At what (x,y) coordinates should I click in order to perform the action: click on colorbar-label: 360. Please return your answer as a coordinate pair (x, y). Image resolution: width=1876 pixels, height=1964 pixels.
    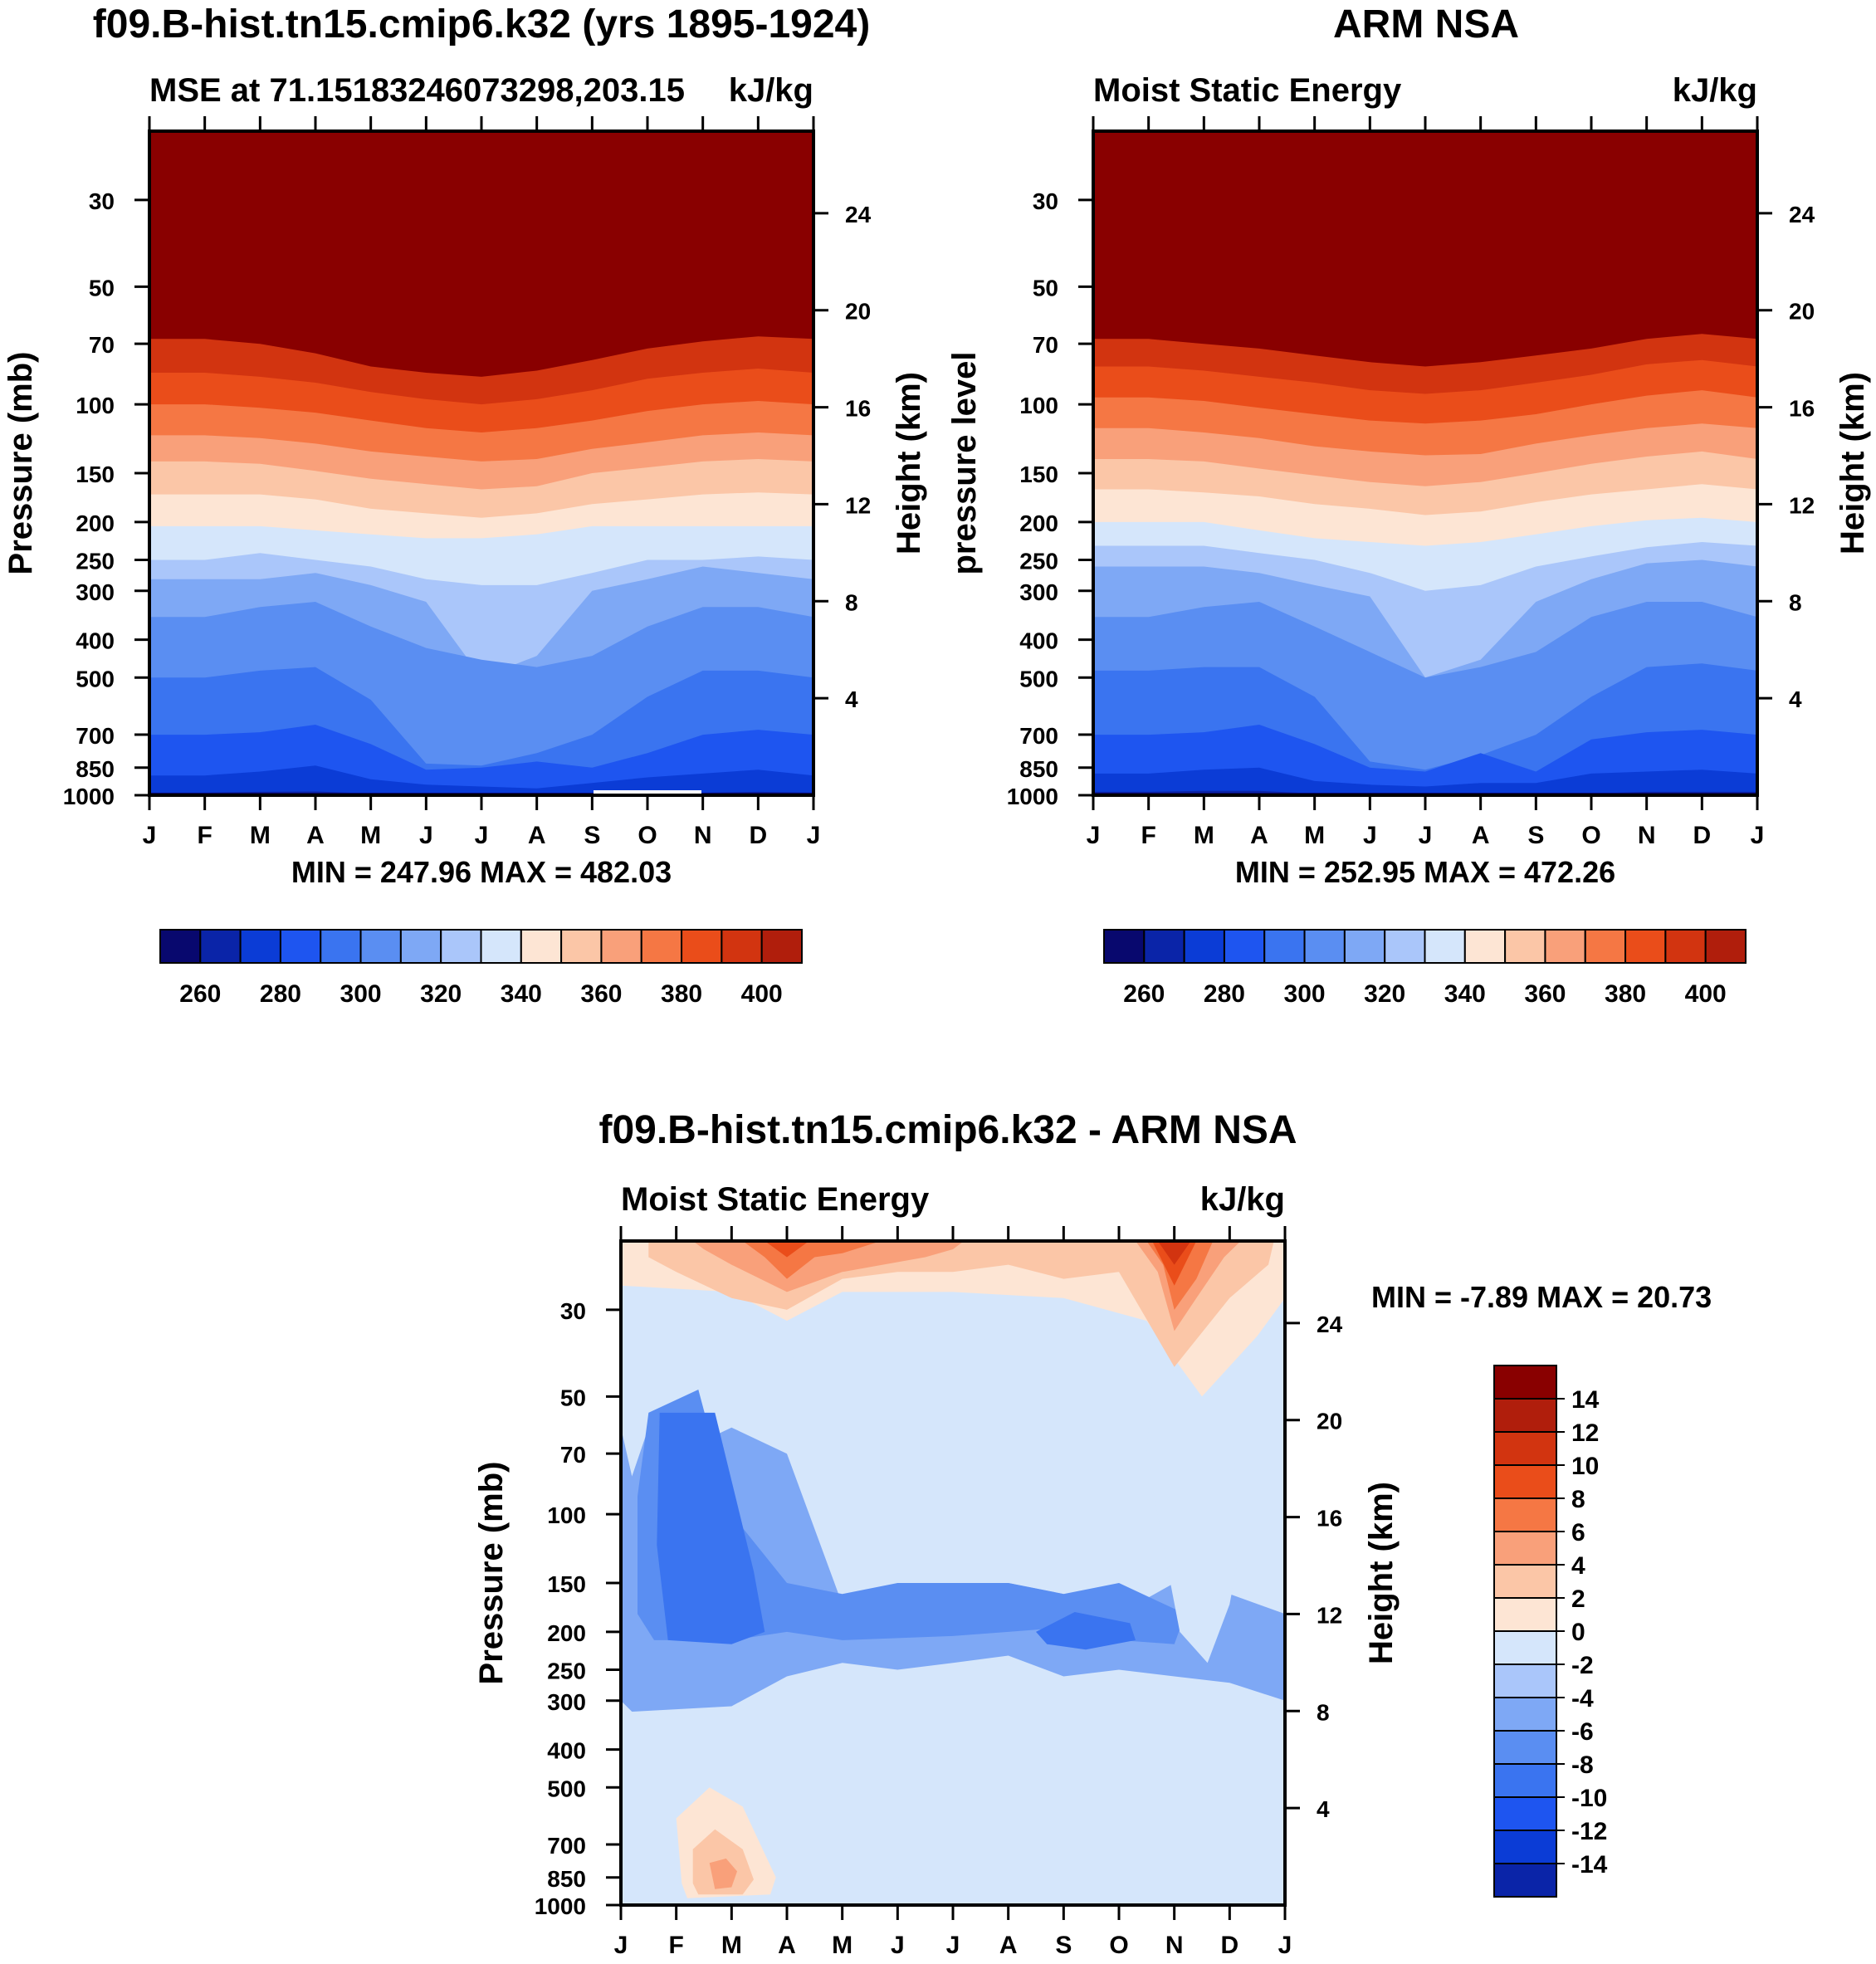
    Looking at the image, I should click on (1545, 994).